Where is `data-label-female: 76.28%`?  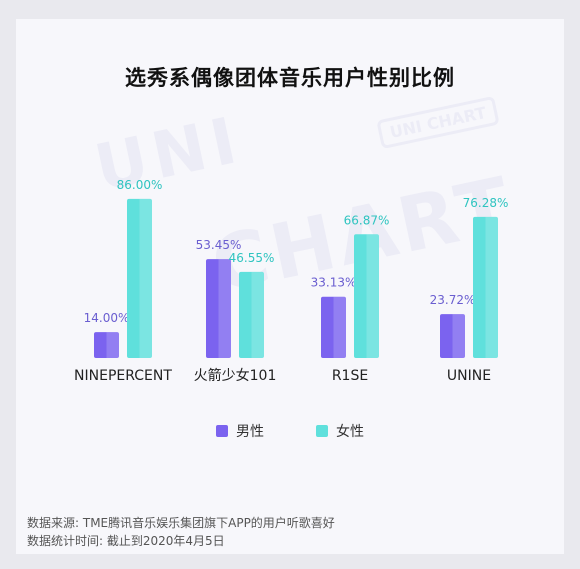
data-label-female: 76.28% is located at coordinates (486, 203).